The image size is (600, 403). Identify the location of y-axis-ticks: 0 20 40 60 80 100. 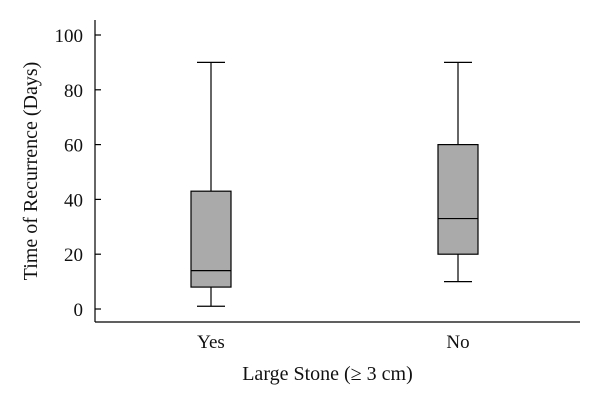
(78, 173).